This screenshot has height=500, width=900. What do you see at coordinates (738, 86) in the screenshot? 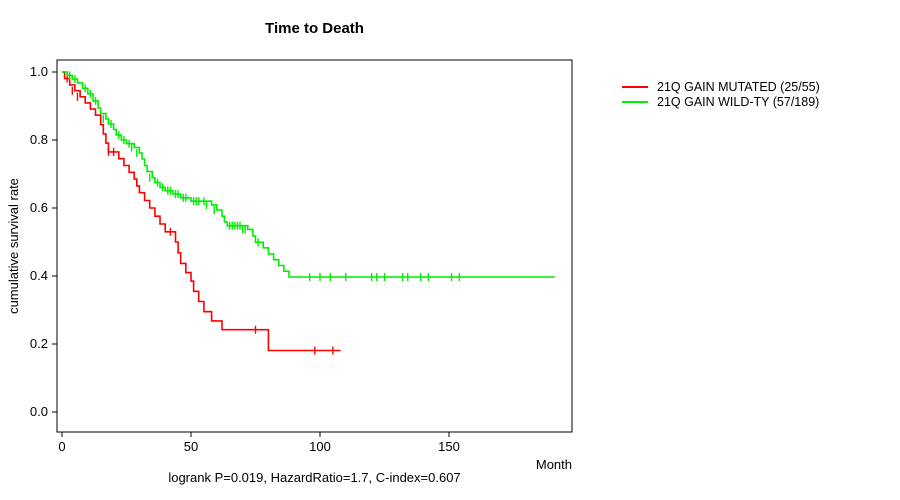
I see `legend-label-mutated: 21Q GAIN MUTATED (25/55)` at bounding box center [738, 86].